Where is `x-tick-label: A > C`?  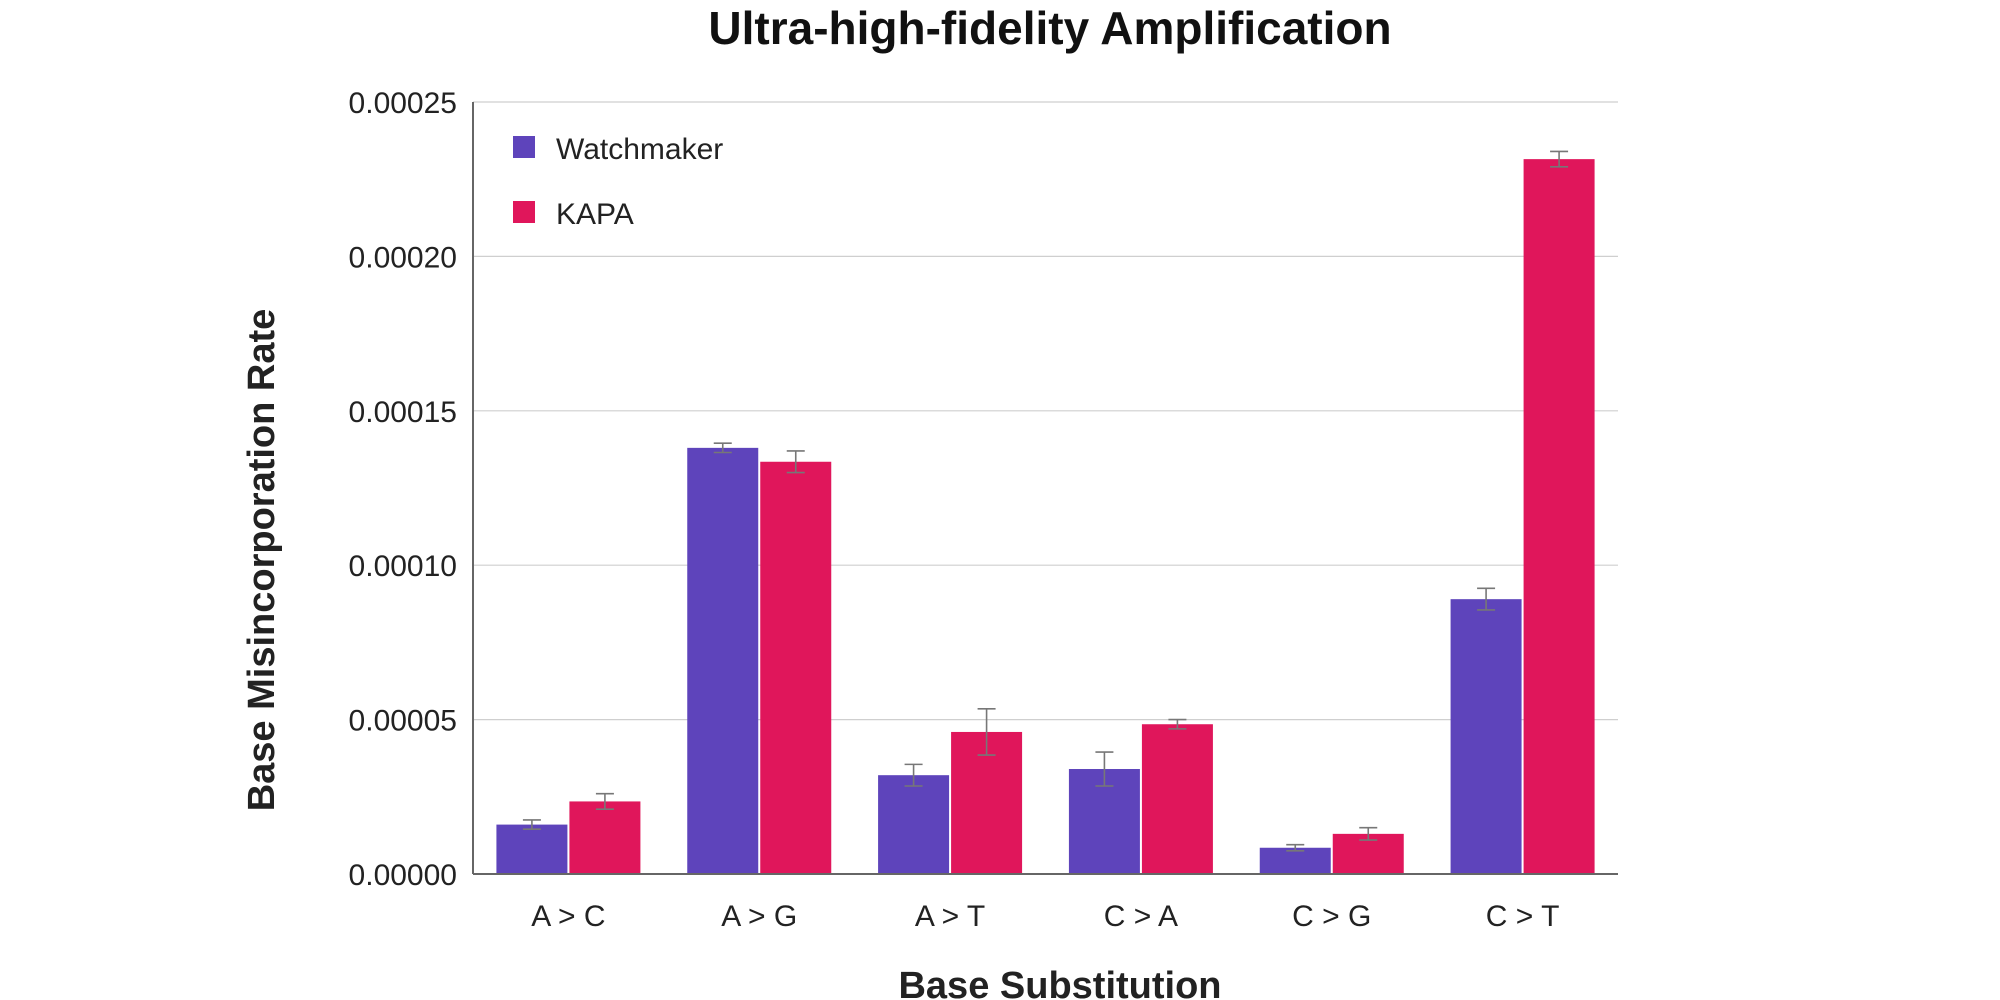
x-tick-label: A > C is located at coordinates (568, 916).